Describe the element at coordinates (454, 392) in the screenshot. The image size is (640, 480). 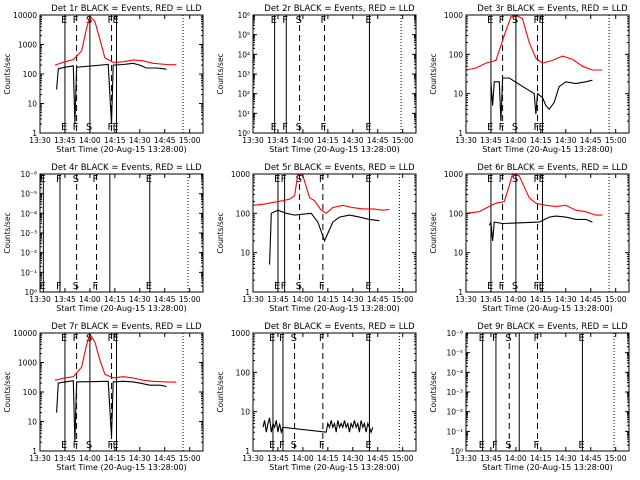
I see `y-tick-label: 10⁻³` at that location.